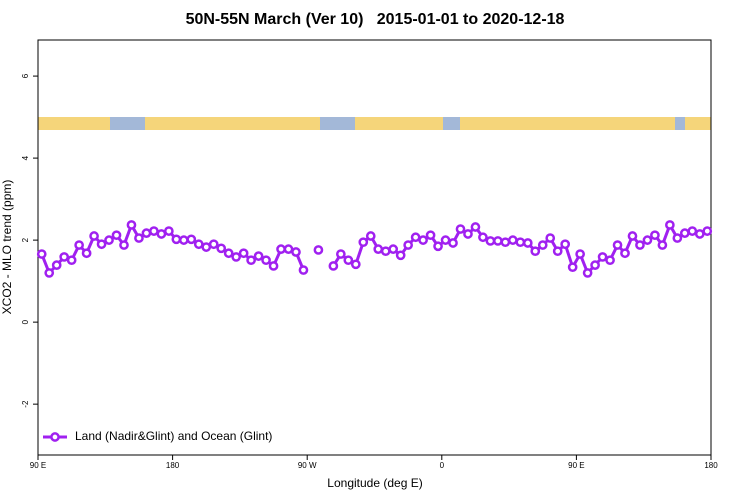 This screenshot has height=500, width=750. What do you see at coordinates (173, 436) in the screenshot?
I see `legend-label: Land (Nadir&Glint) and Ocean (Glint)` at bounding box center [173, 436].